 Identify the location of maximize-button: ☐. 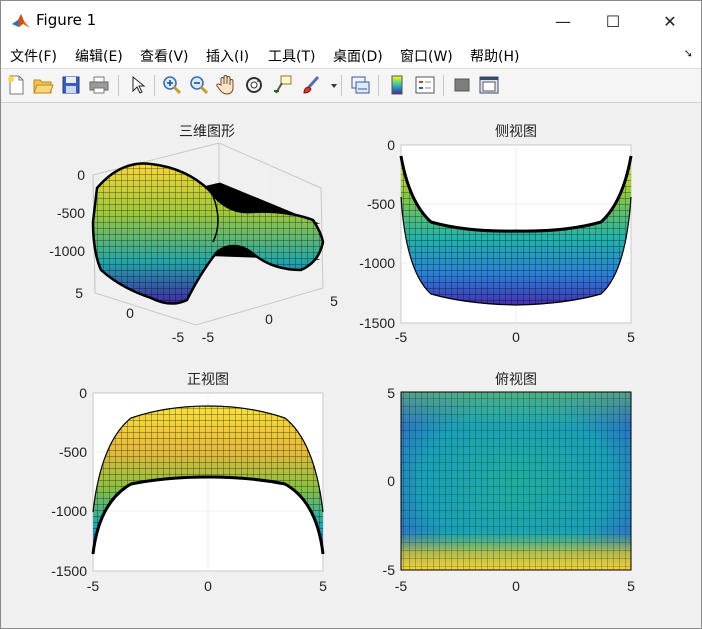
(613, 21).